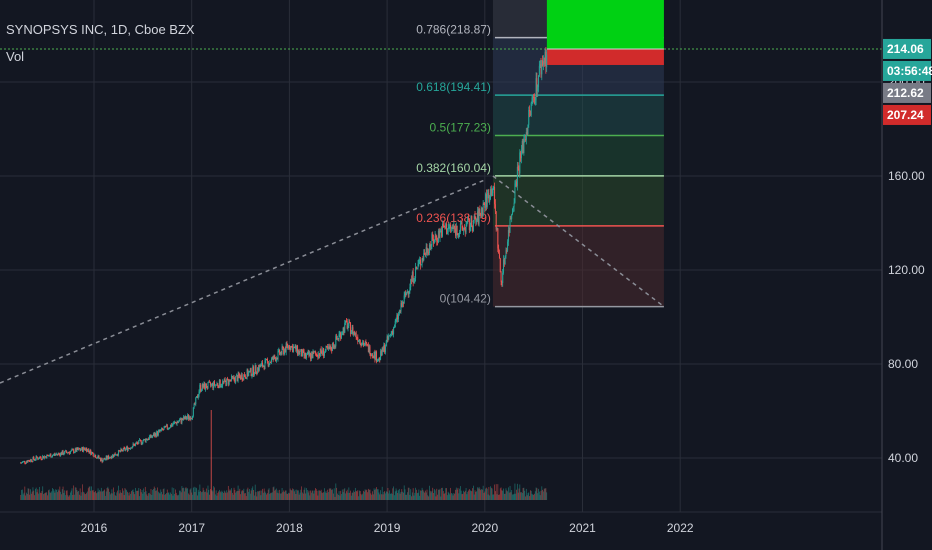 This screenshot has width=932, height=550. I want to click on volume-indicator-label: Vol, so click(15, 56).